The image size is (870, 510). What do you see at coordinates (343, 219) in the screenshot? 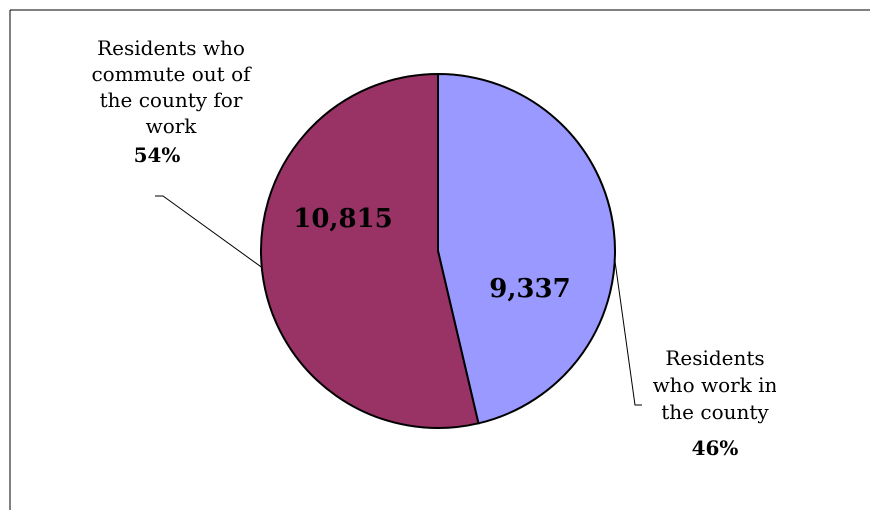
I see `value-label-commute-out: 10,815` at bounding box center [343, 219].